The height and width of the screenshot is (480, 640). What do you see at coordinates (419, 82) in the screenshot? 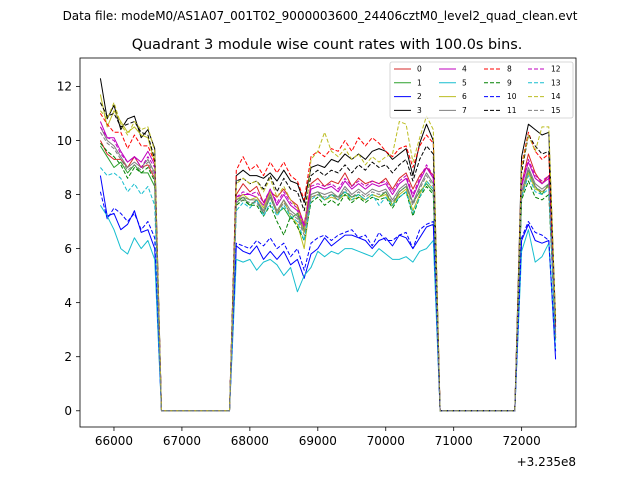
I see `legend-label: 1` at bounding box center [419, 82].